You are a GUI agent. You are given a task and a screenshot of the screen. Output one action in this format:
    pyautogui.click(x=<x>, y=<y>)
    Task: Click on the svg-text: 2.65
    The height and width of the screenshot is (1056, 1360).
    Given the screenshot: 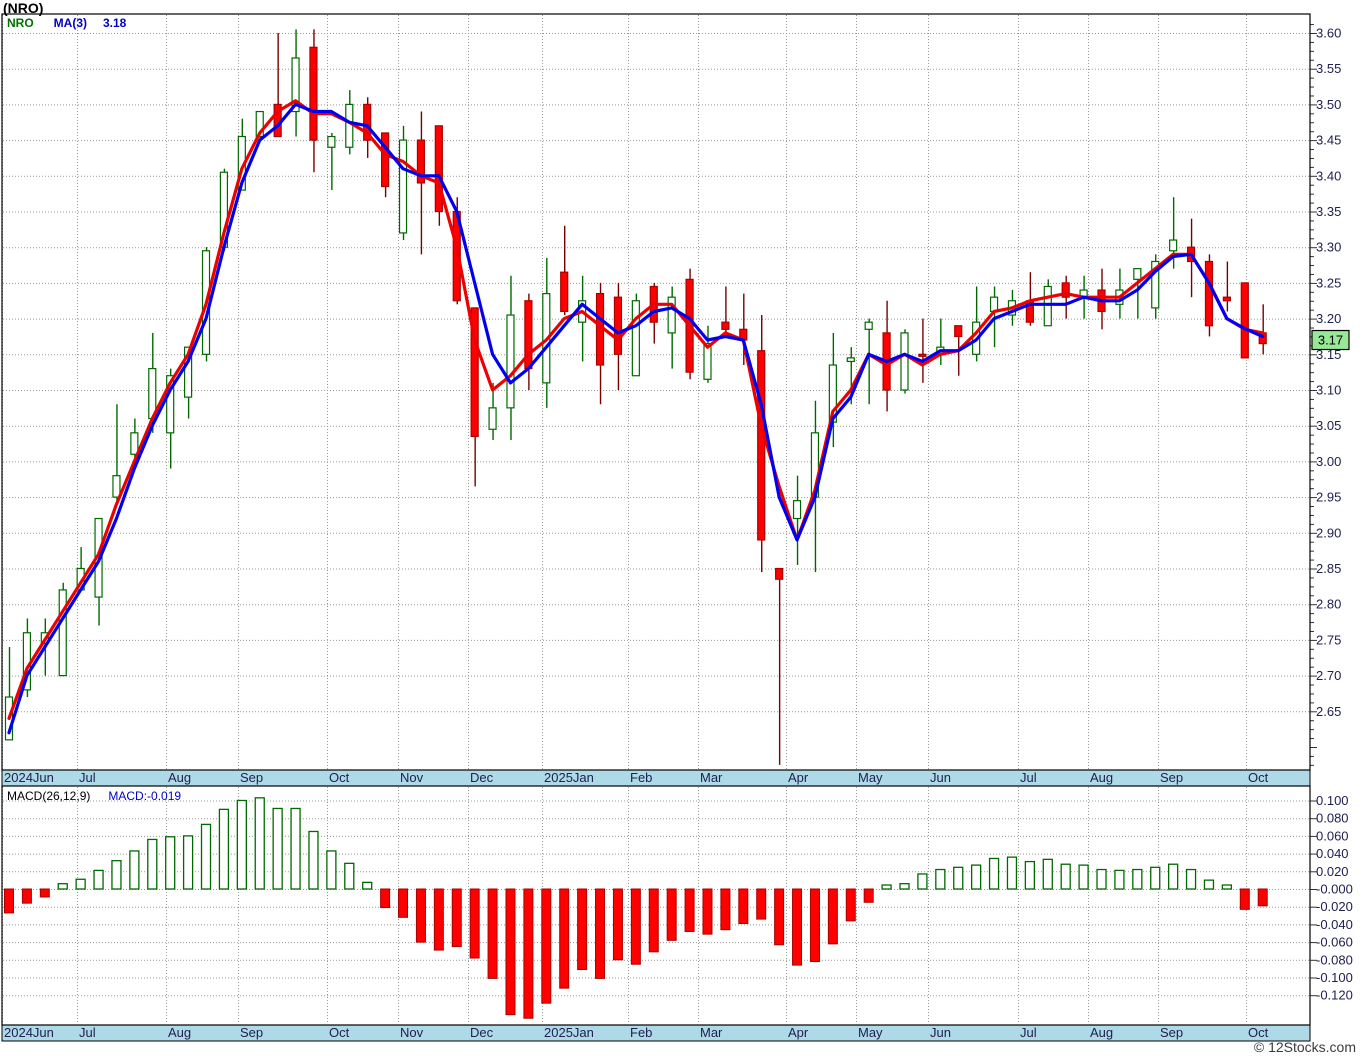 What is the action you would take?
    pyautogui.click(x=1328, y=711)
    